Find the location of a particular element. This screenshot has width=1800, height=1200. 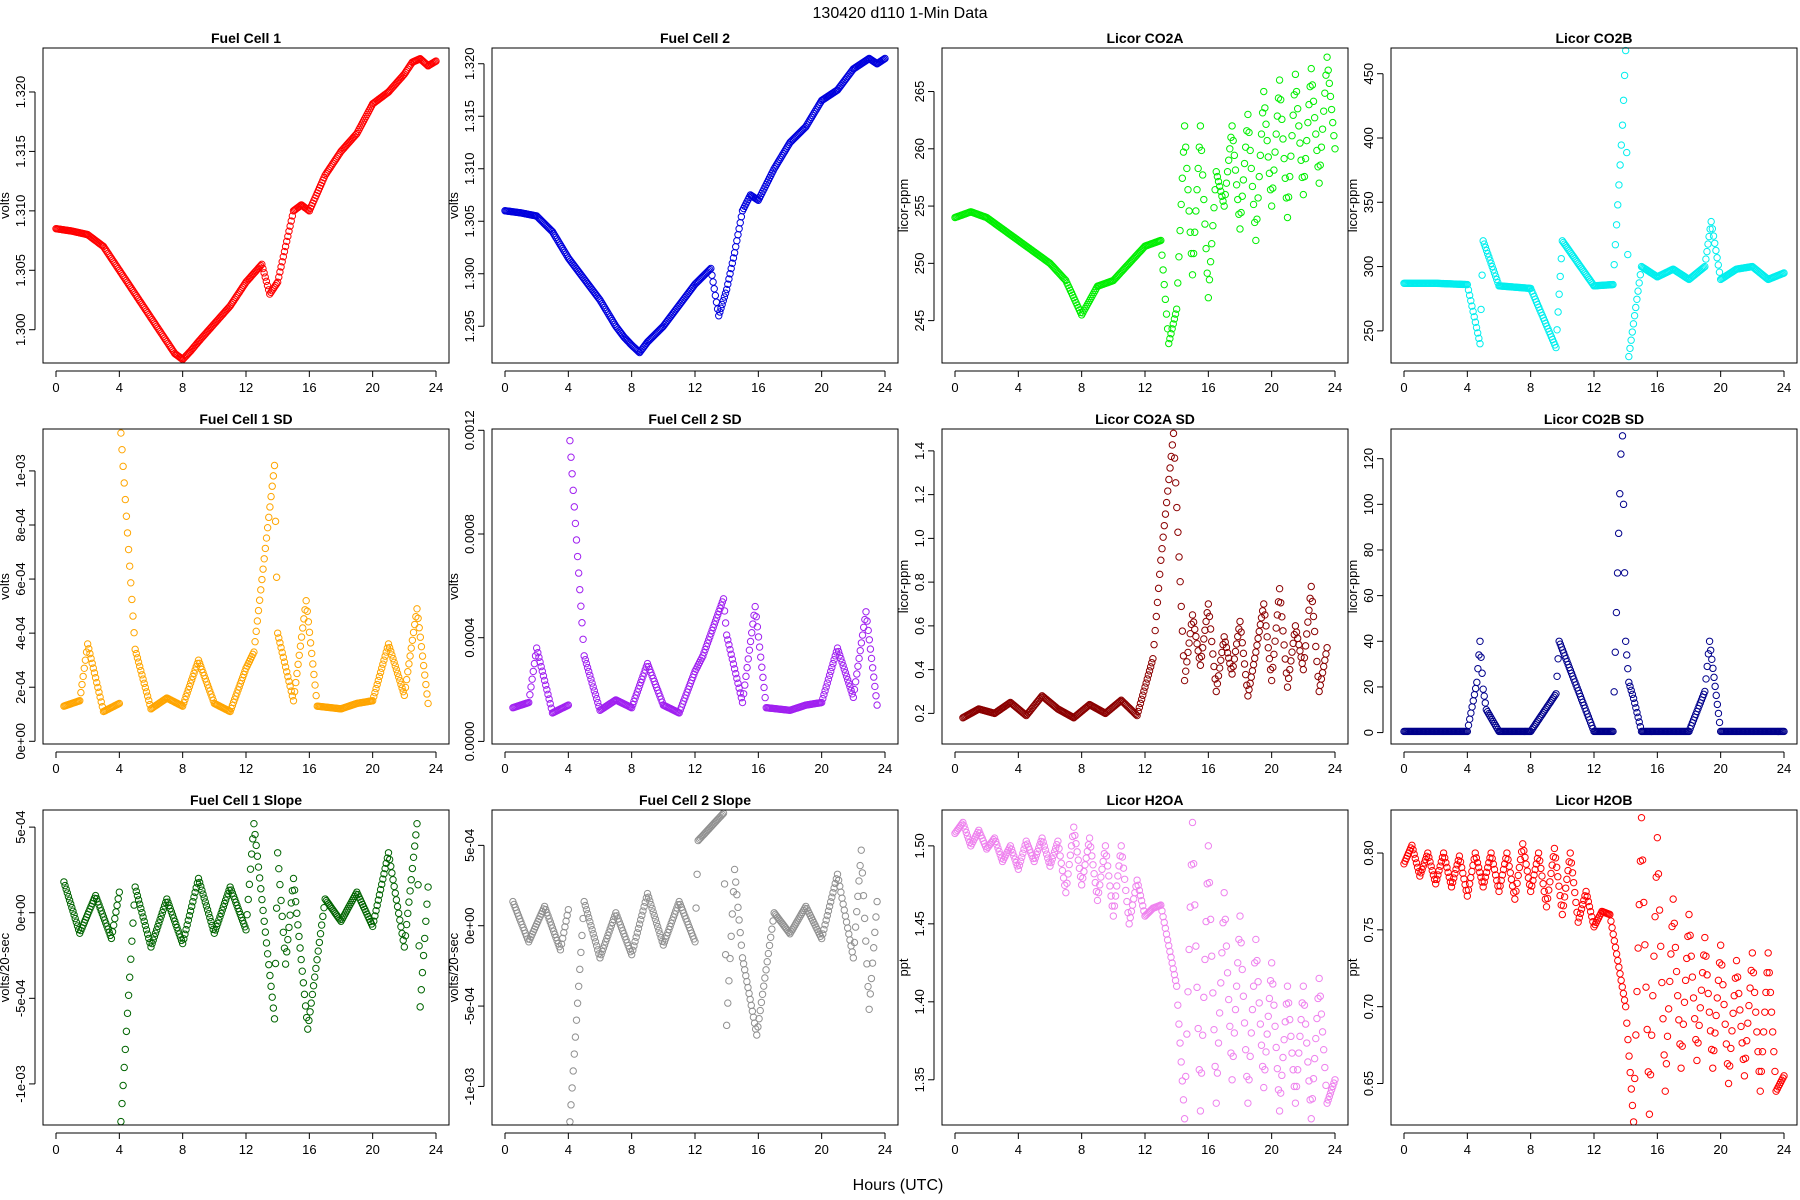

y-axis-label: volts/20-sec is located at coordinates (453, 967).